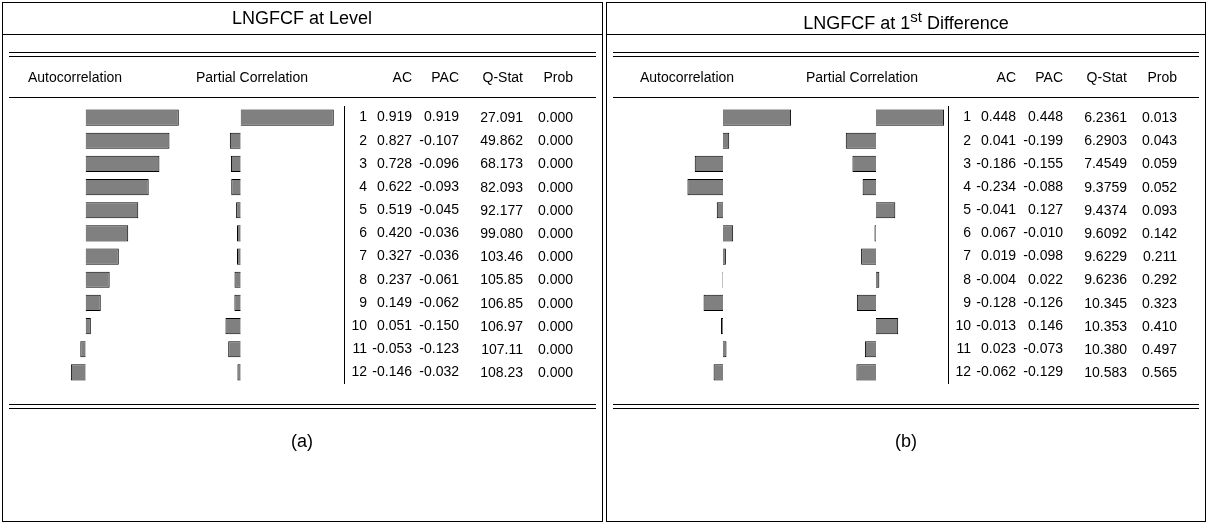 The height and width of the screenshot is (526, 1208). Describe the element at coordinates (439, 371) in the screenshot. I see `data-label: -0.032` at that location.